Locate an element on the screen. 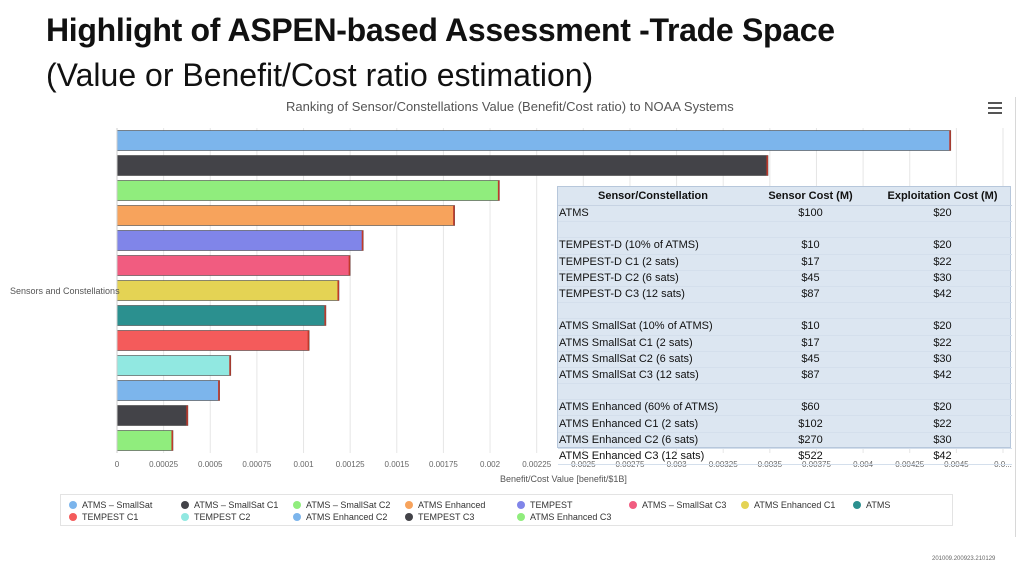 This screenshot has height=576, width=1024. x-tick-label: 0.00125 is located at coordinates (350, 464).